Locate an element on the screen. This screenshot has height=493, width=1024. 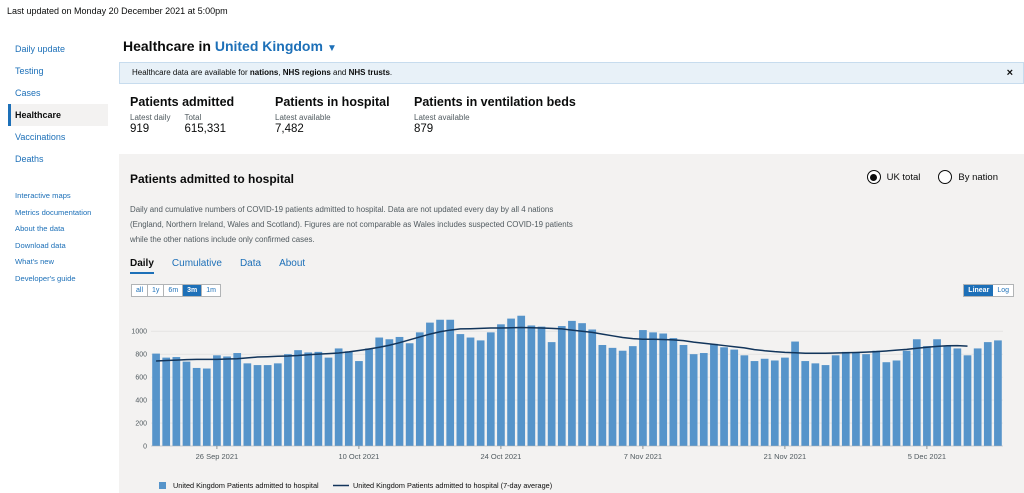
metric-latest-daily: Latest daily 919 is located at coordinates (150, 124).